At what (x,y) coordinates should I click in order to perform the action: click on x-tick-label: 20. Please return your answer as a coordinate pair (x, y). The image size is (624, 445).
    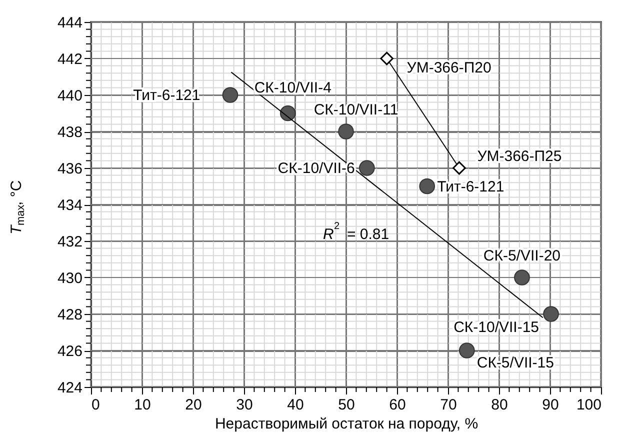
    Looking at the image, I should click on (193, 405).